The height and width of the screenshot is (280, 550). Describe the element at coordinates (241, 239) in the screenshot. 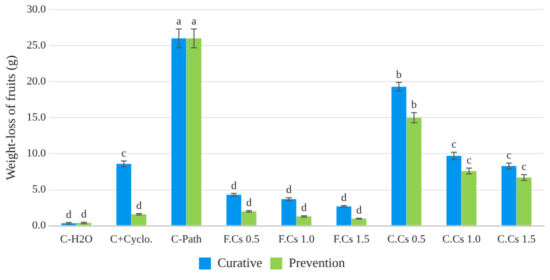

I see `x-tick-label: F.Cs 0.5` at that location.